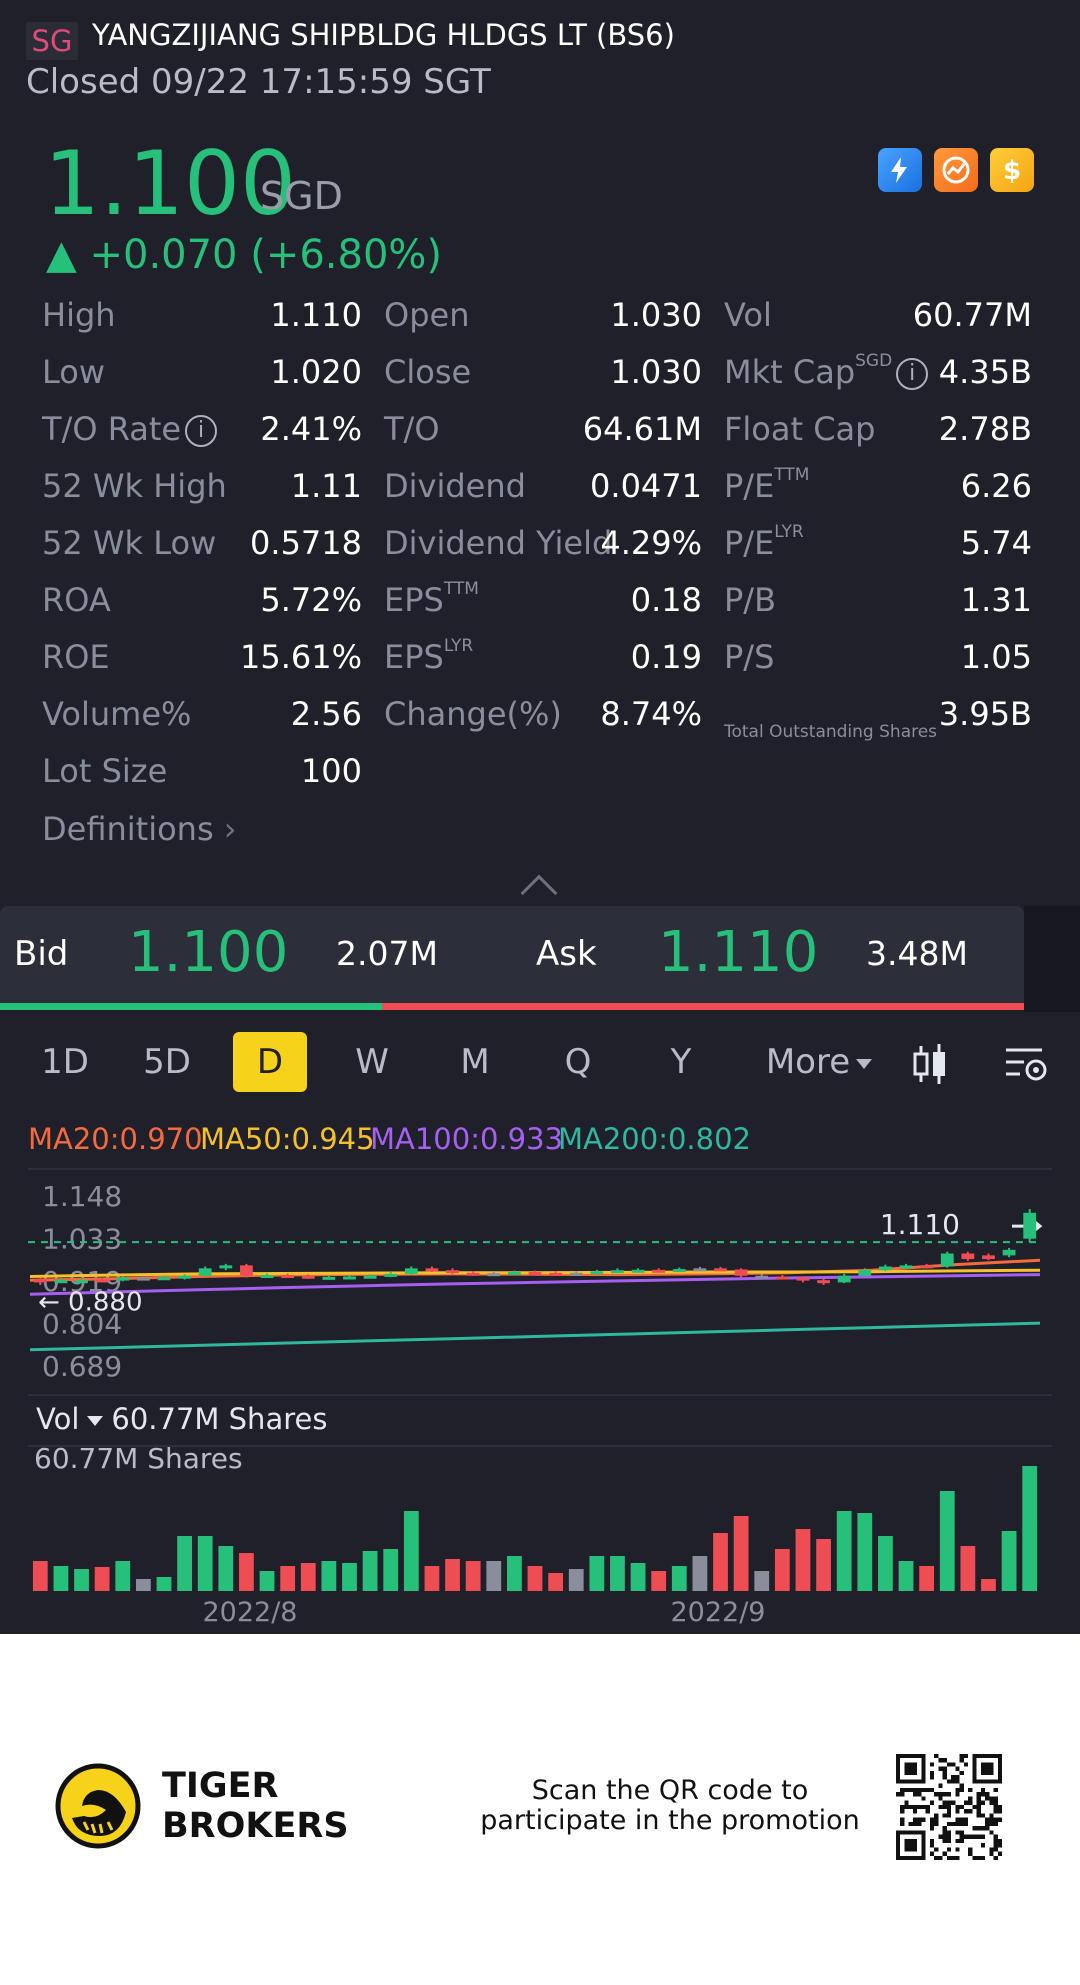 The height and width of the screenshot is (1985, 1080). Describe the element at coordinates (326, 714) in the screenshot. I see `stat-value: 2.56` at that location.